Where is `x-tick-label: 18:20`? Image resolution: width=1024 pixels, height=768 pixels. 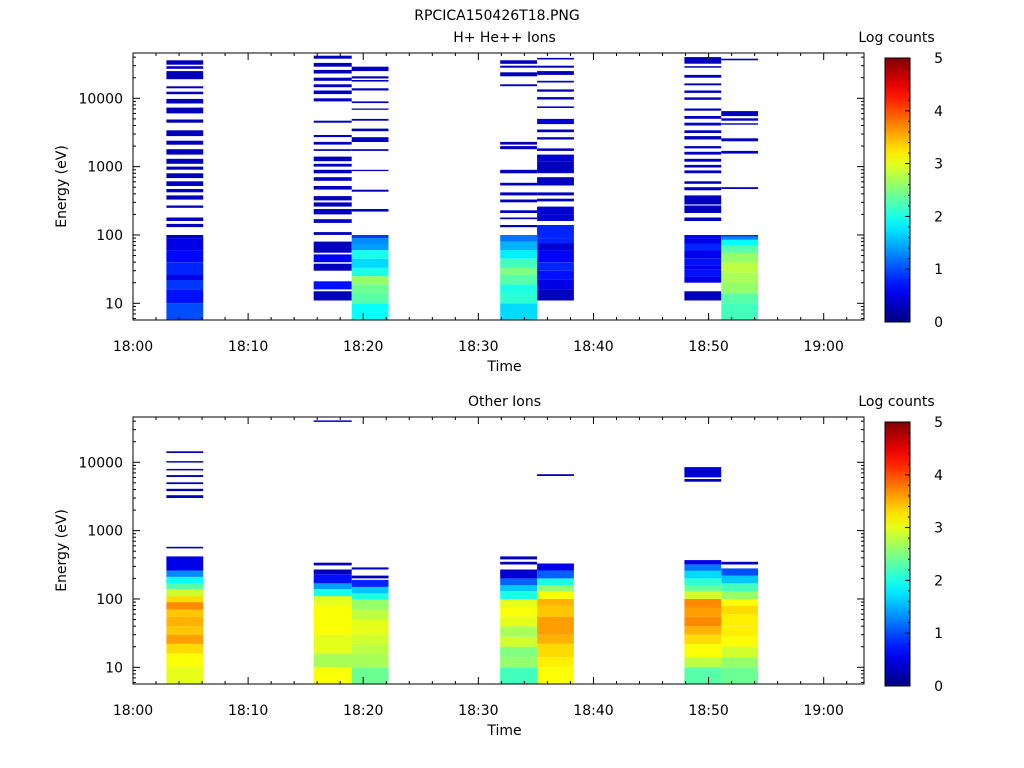
x-tick-label: 18:20 is located at coordinates (363, 711).